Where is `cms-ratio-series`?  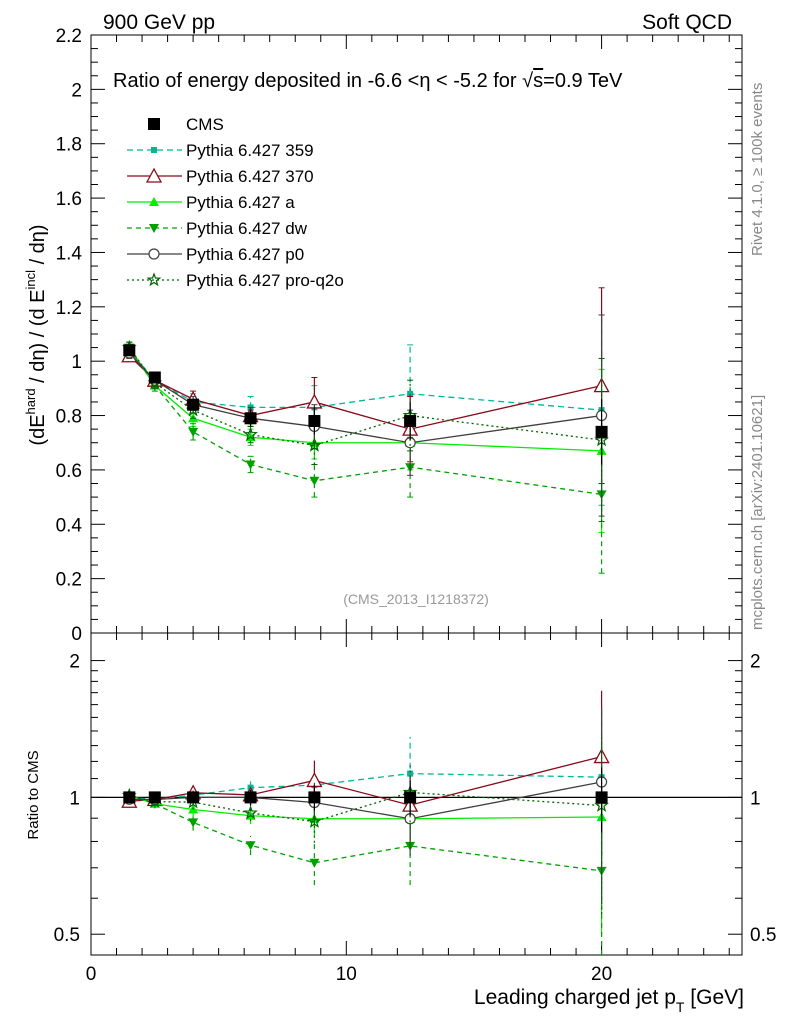 cms-ratio-series is located at coordinates (365, 800).